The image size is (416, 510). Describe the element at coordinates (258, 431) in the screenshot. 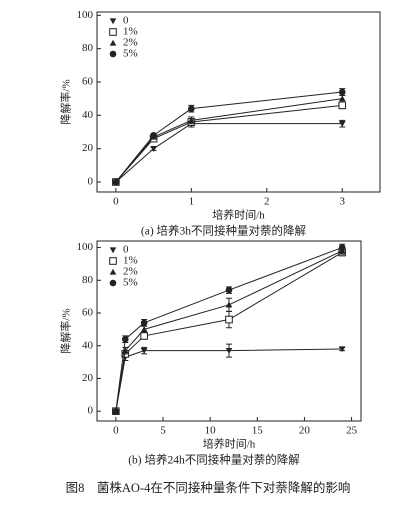

I see `x-tick-label: 15` at that location.